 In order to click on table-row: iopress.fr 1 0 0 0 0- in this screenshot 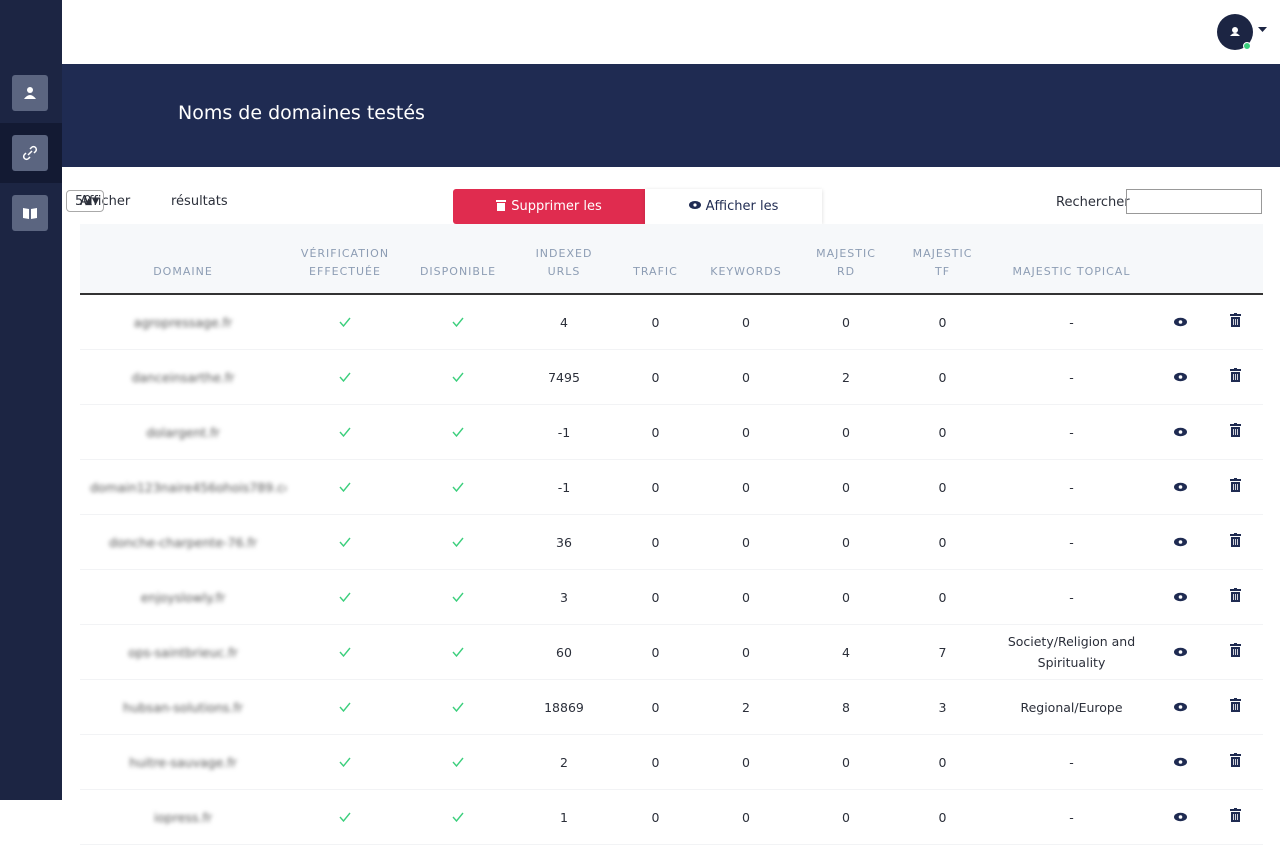, I will do `click(671, 817)`.